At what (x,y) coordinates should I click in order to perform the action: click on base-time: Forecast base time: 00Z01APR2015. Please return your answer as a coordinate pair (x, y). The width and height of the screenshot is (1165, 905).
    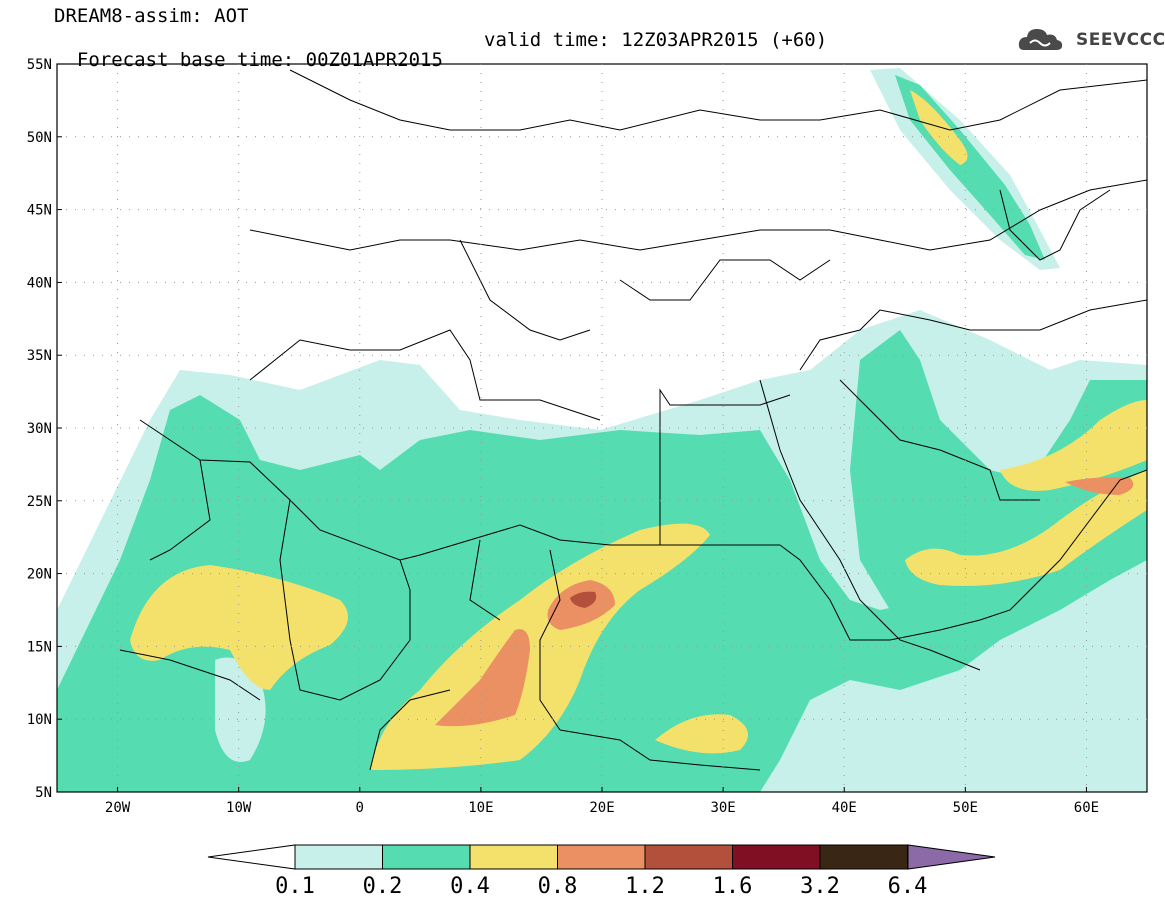
    Looking at the image, I should click on (259, 60).